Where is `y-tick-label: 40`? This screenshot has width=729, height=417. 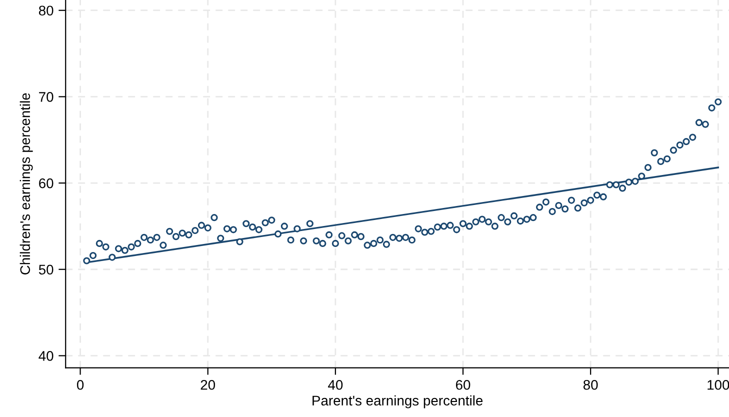
y-tick-label: 40 is located at coordinates (46, 356).